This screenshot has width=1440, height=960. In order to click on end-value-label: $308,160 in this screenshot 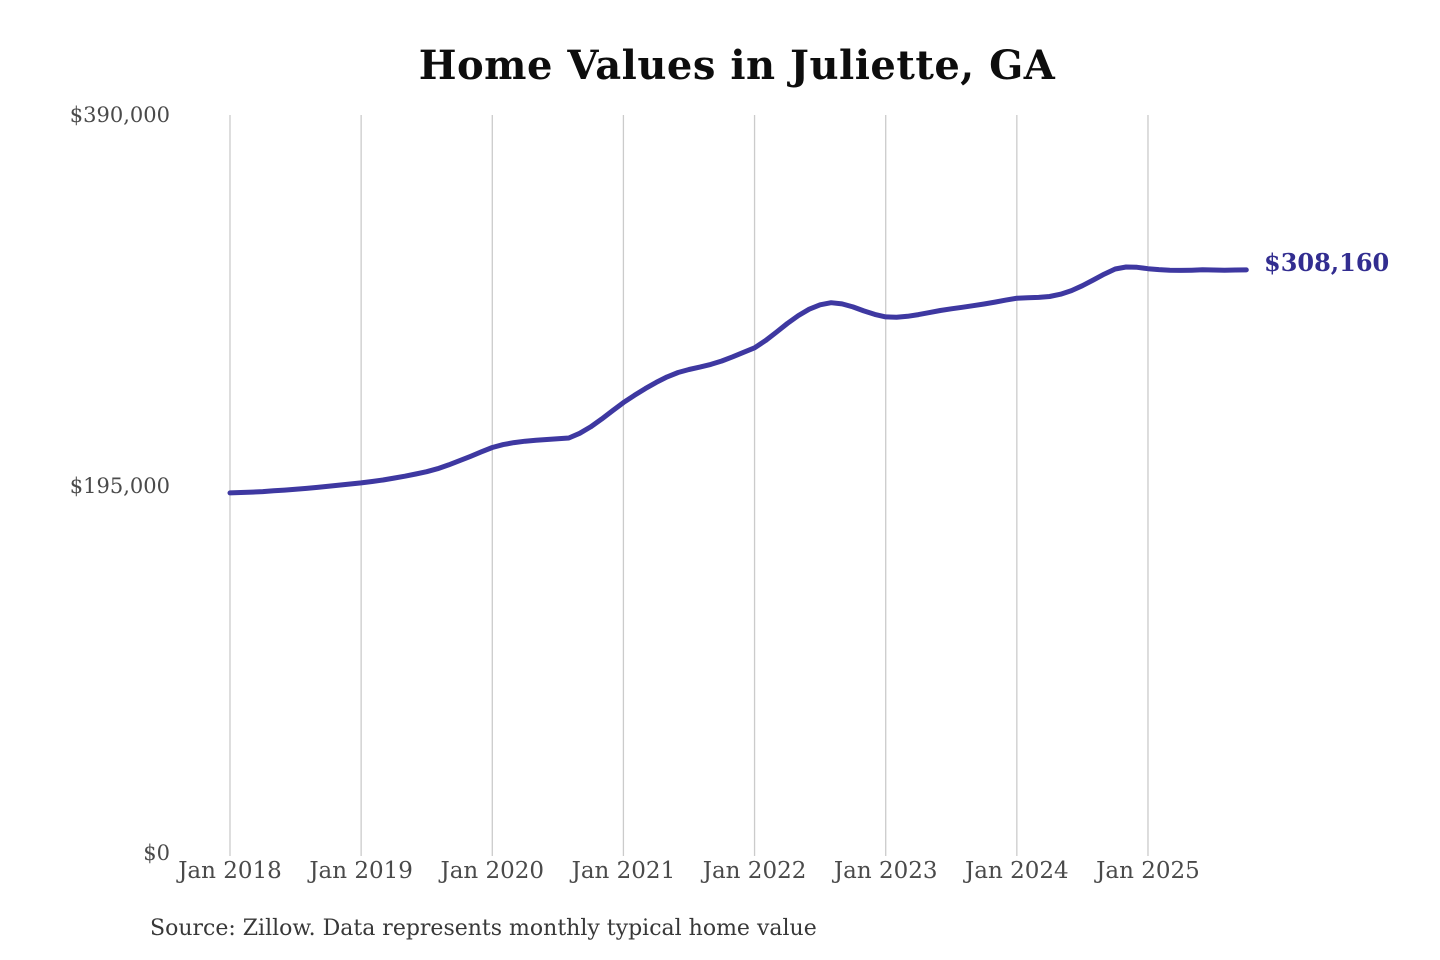, I will do `click(1327, 262)`.